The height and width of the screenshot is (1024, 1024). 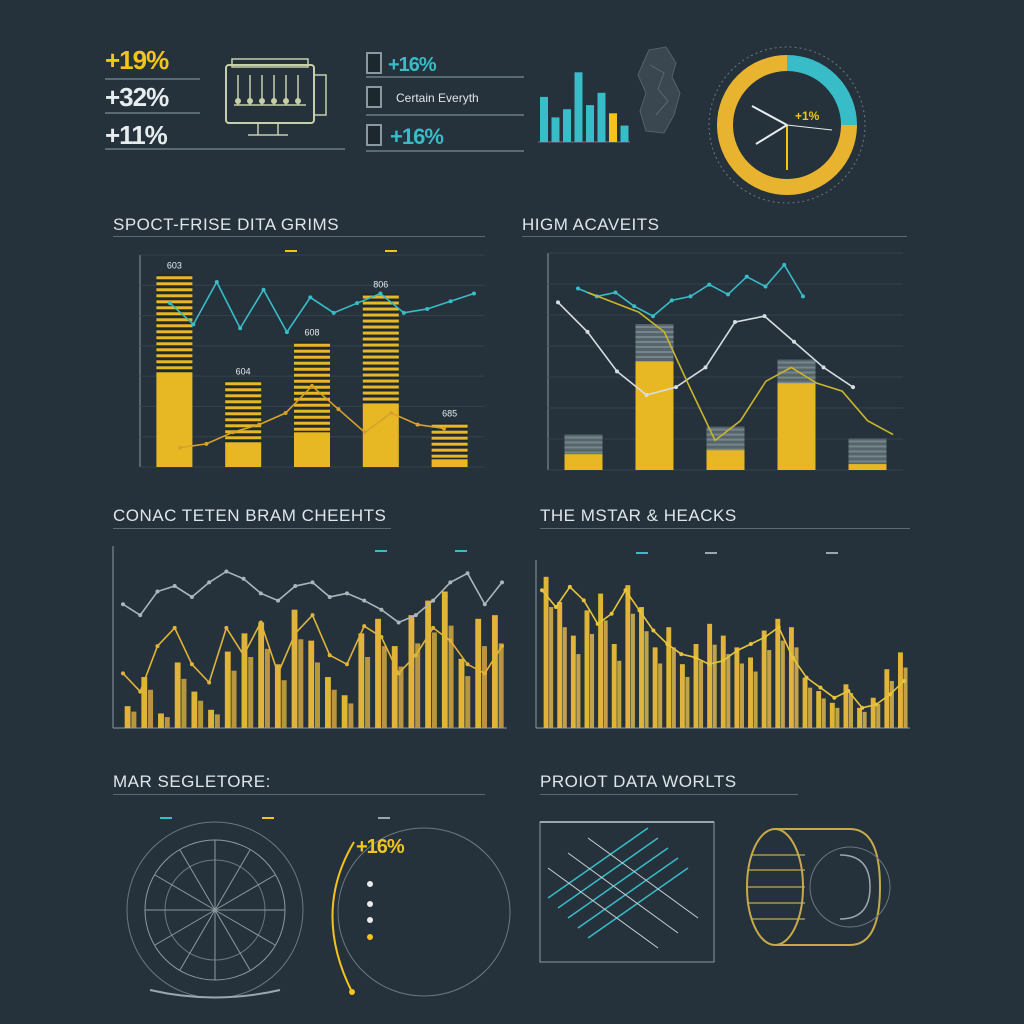 What do you see at coordinates (299, 794) in the screenshot?
I see `section-5-rule` at bounding box center [299, 794].